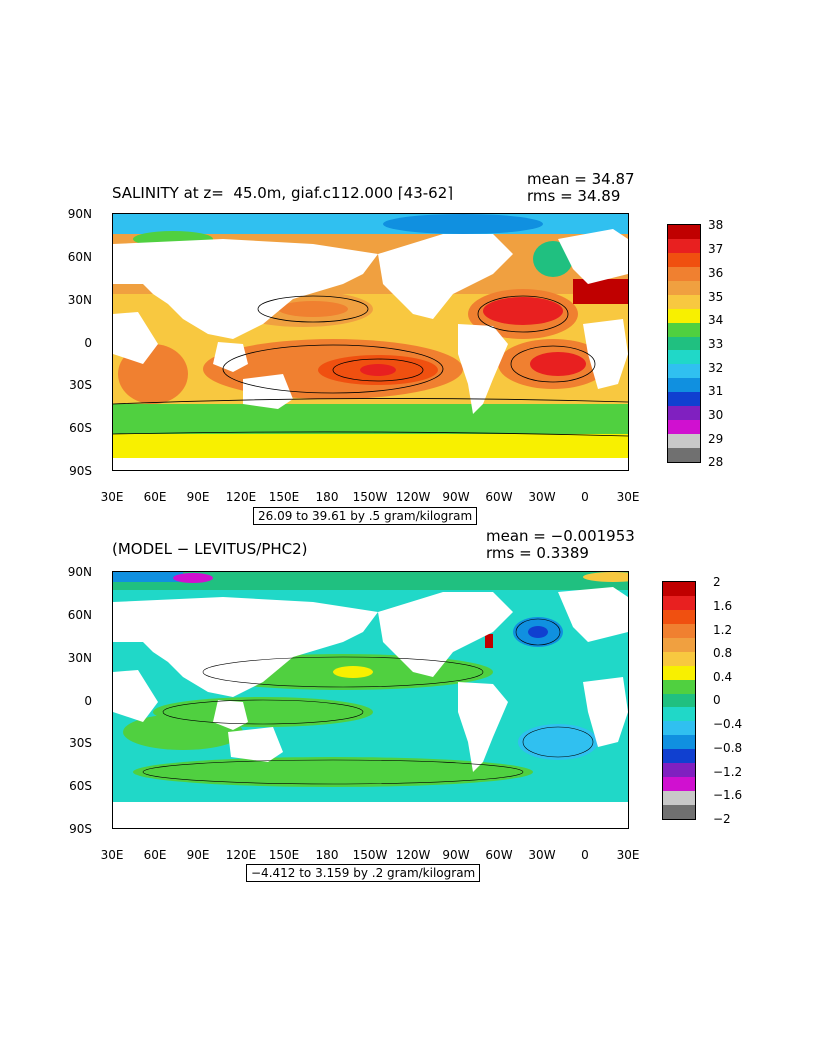 The height and width of the screenshot is (1055, 818). What do you see at coordinates (716, 273) in the screenshot?
I see `panel1-cb-label: 36` at bounding box center [716, 273].